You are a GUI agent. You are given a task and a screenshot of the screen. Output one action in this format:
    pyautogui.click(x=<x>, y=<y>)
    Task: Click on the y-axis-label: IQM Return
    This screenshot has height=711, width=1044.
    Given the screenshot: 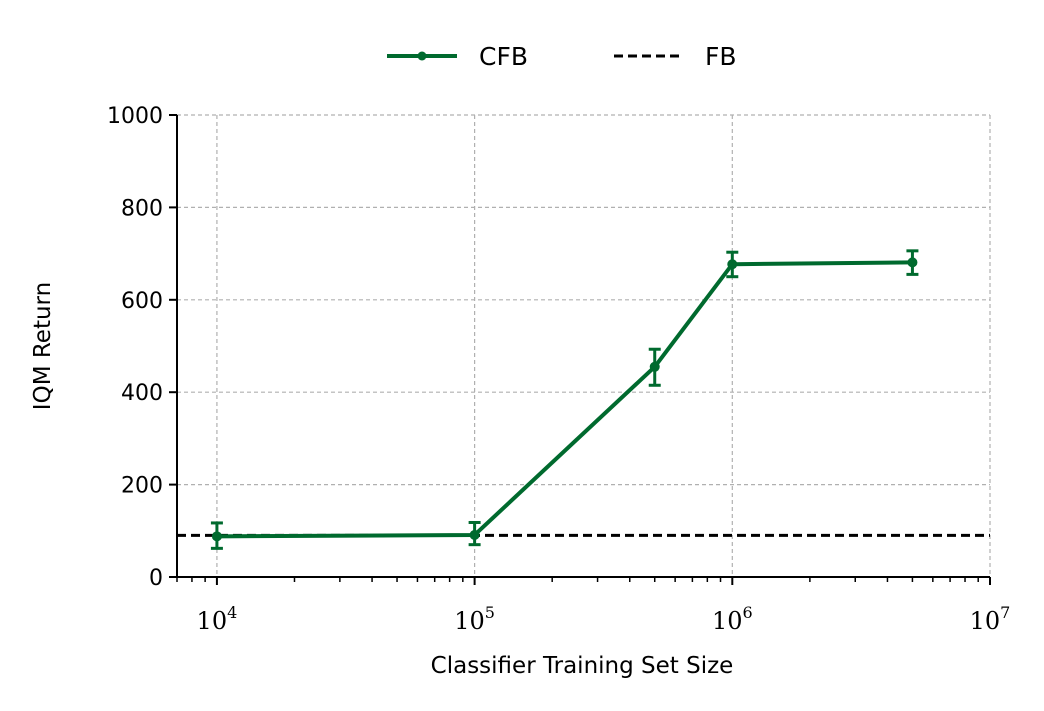 What is the action you would take?
    pyautogui.click(x=43, y=346)
    